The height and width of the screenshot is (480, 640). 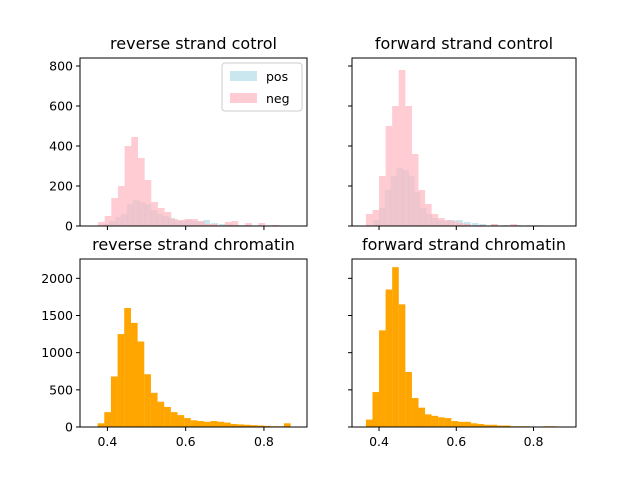 What do you see at coordinates (193, 43) in the screenshot?
I see `subplot-title: reverse strand cotrol` at bounding box center [193, 43].